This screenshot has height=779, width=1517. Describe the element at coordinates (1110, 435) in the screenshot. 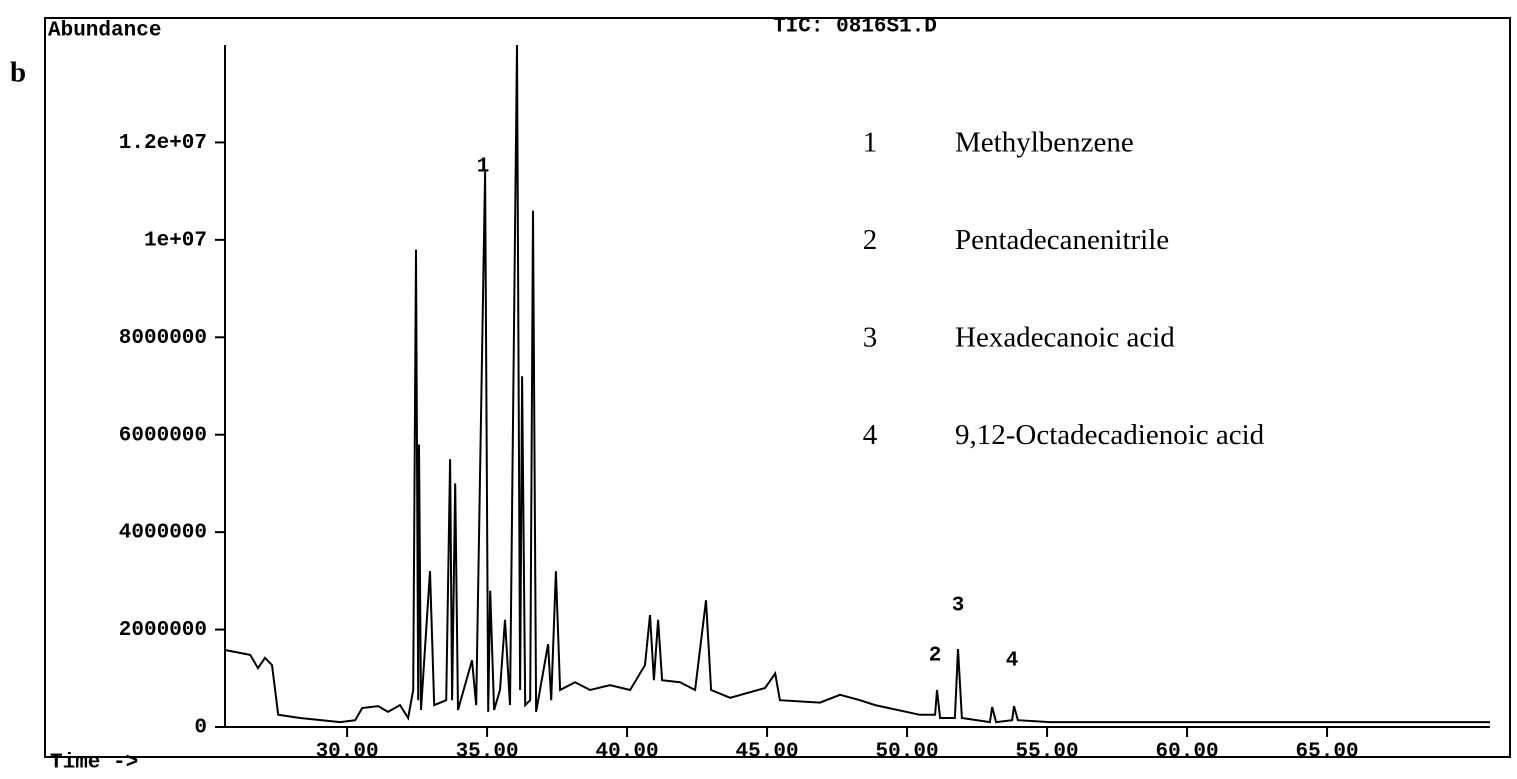

I see `legend-name: 9,12-Octadecadienoic acid` at that location.